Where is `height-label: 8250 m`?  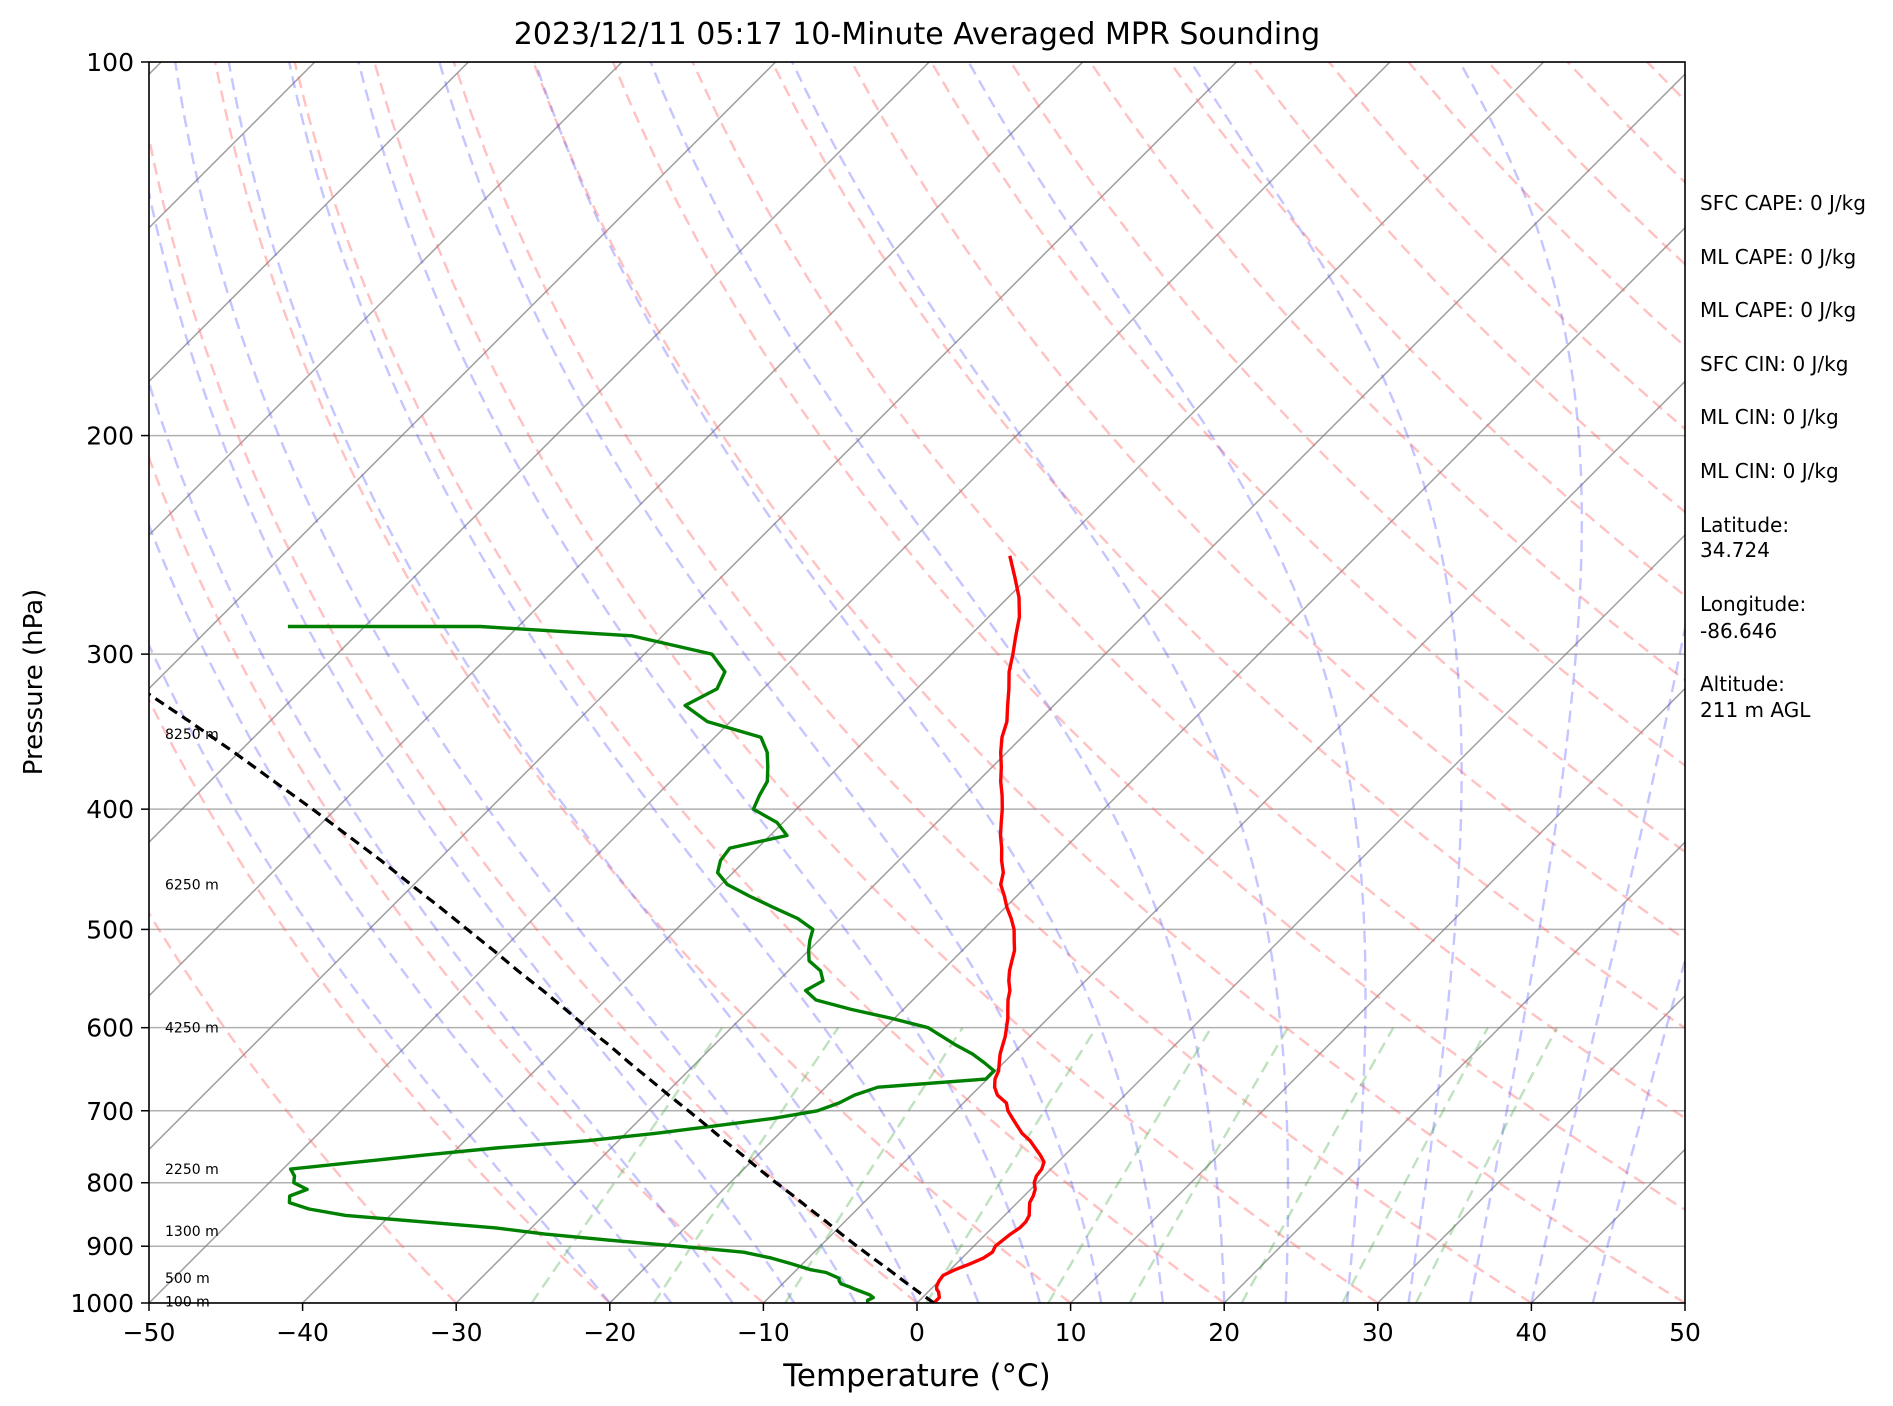
height-label: 8250 m is located at coordinates (192, 735).